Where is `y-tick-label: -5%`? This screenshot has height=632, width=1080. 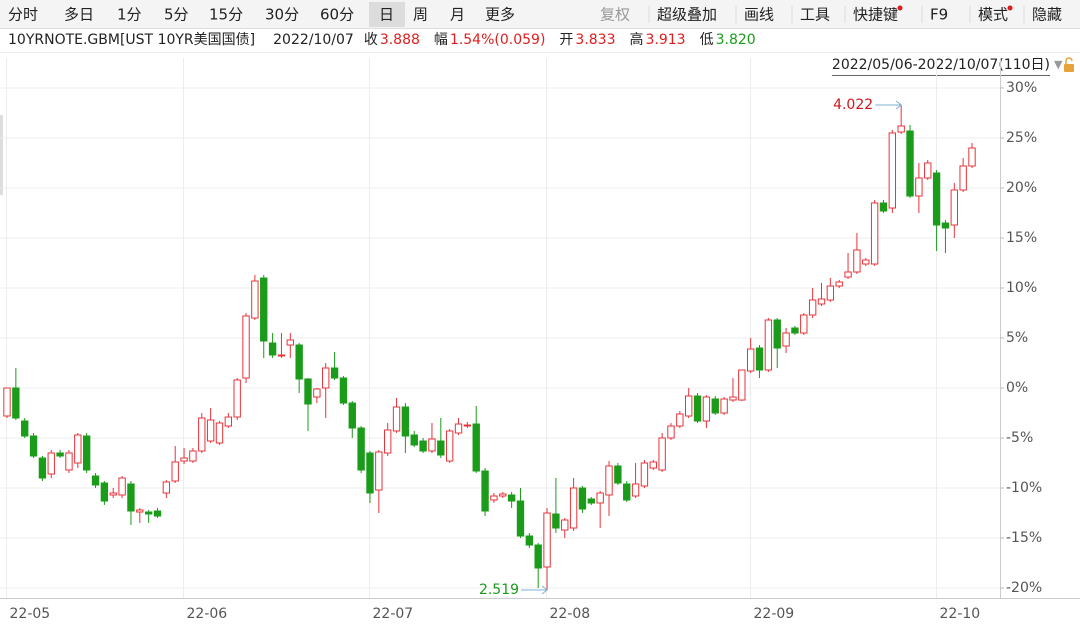
y-tick-label: -5% is located at coordinates (1019, 438).